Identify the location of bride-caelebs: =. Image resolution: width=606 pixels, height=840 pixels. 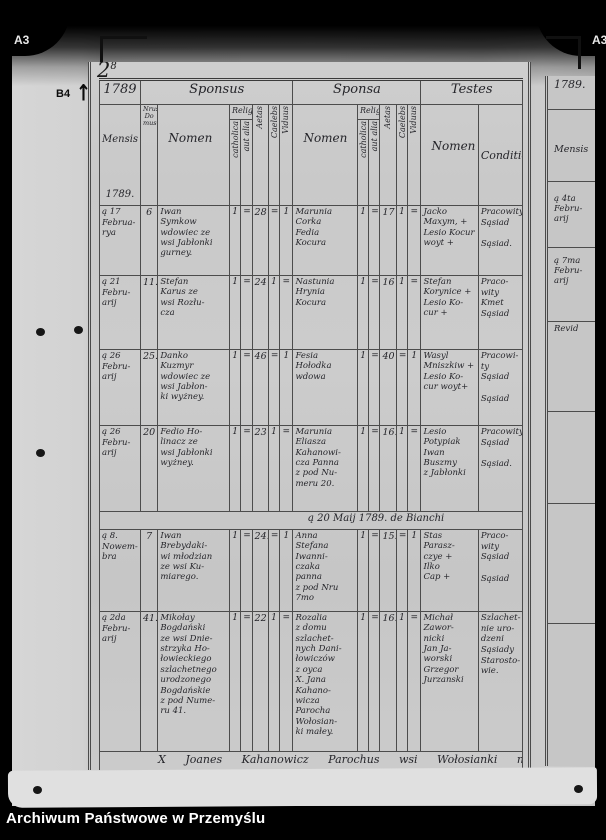
(402, 570).